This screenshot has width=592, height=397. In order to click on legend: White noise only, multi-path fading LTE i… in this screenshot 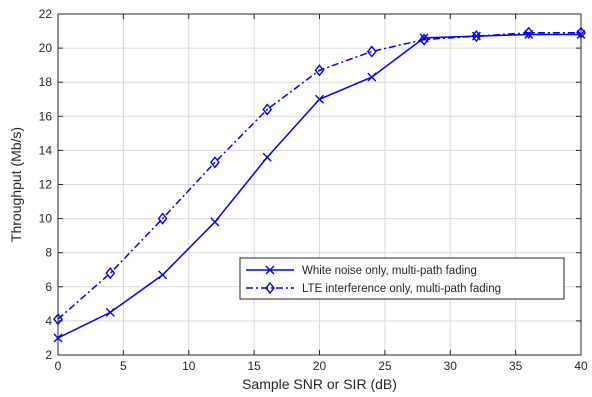, I will do `click(402, 278)`.